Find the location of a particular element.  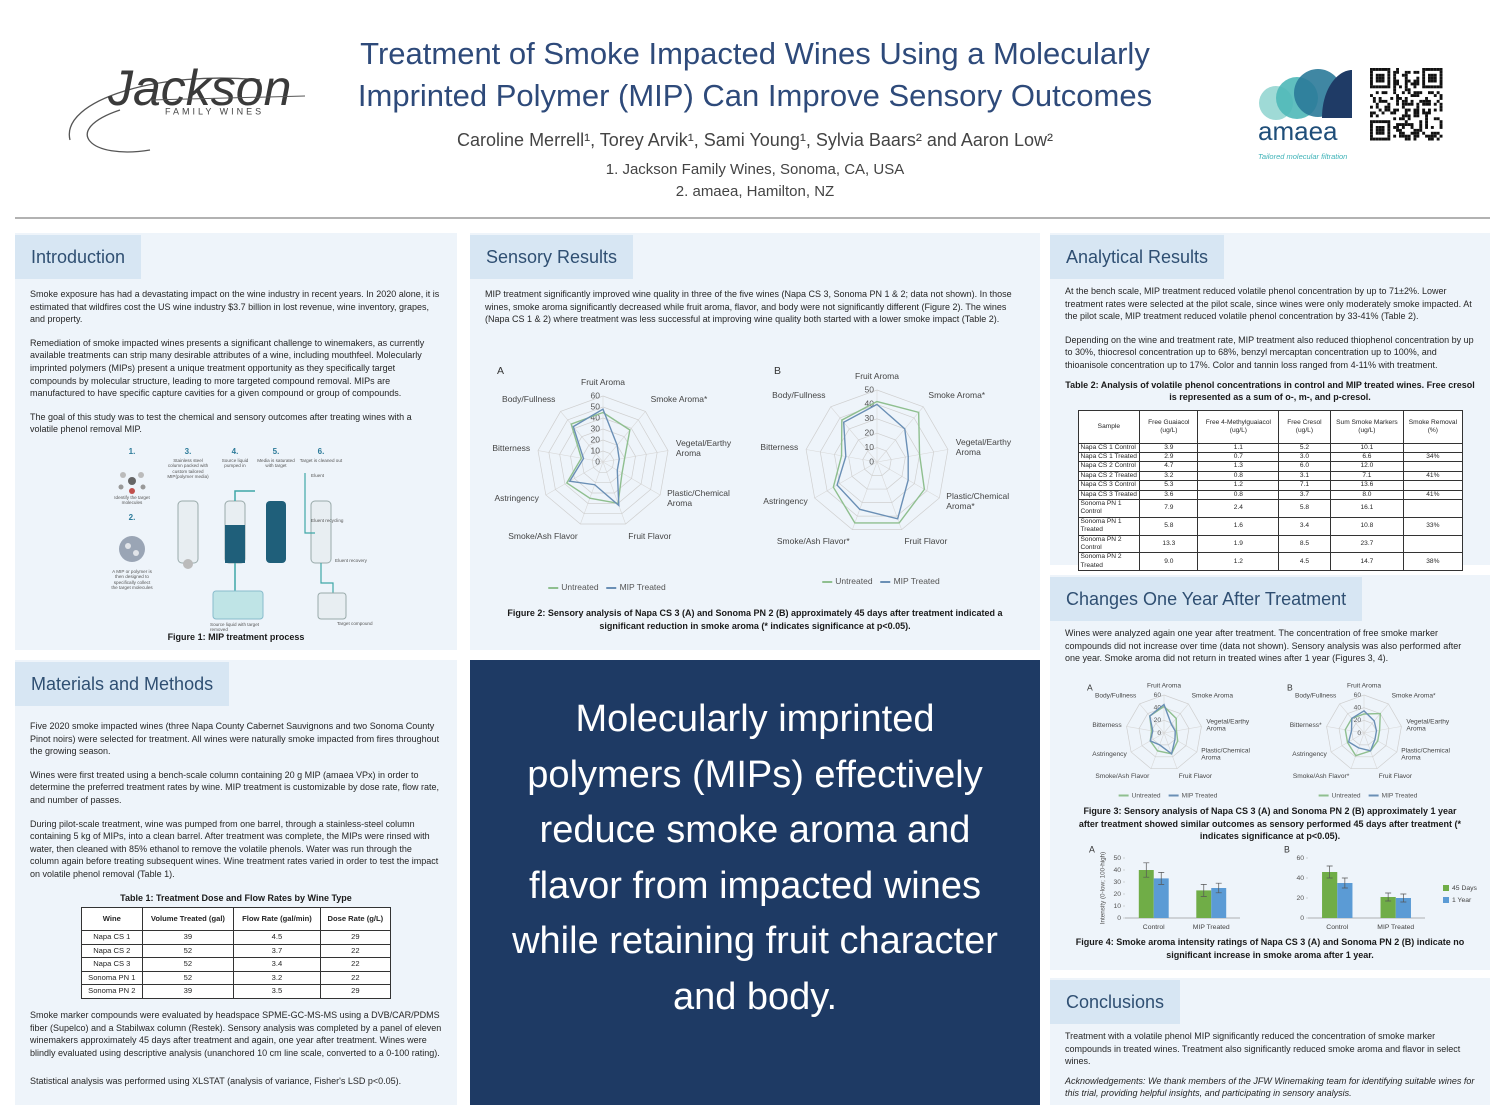

table-cell: 10.1 is located at coordinates (1367, 447).